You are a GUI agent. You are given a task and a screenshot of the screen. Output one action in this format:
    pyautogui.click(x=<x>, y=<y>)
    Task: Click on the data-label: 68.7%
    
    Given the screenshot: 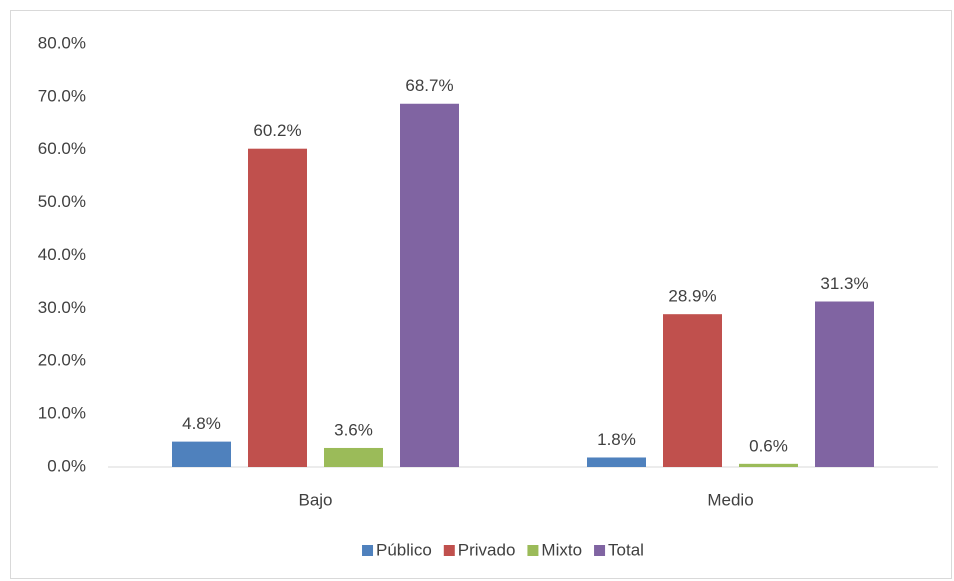 What is the action you would take?
    pyautogui.click(x=429, y=85)
    